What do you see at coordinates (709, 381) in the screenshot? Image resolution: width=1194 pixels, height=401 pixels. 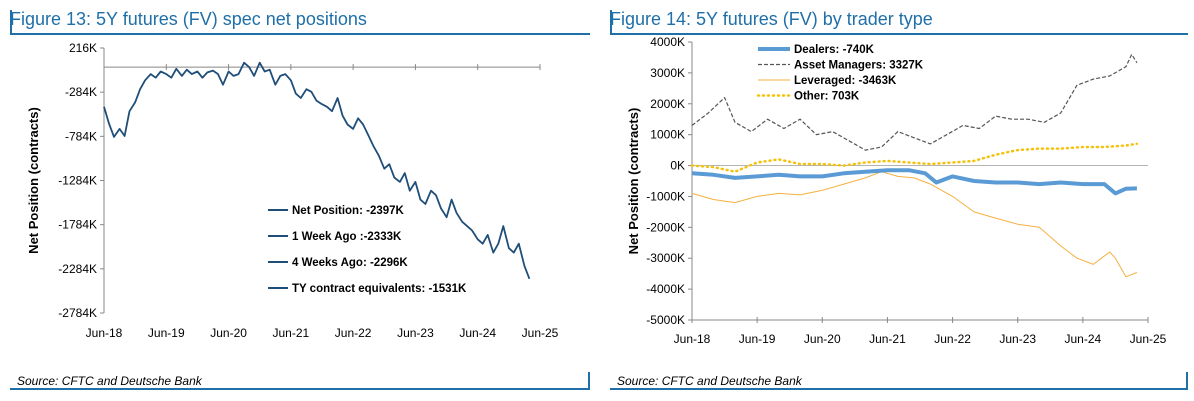 I see `figure-14-source: Source: CFTC and Deutsche Bank` at bounding box center [709, 381].